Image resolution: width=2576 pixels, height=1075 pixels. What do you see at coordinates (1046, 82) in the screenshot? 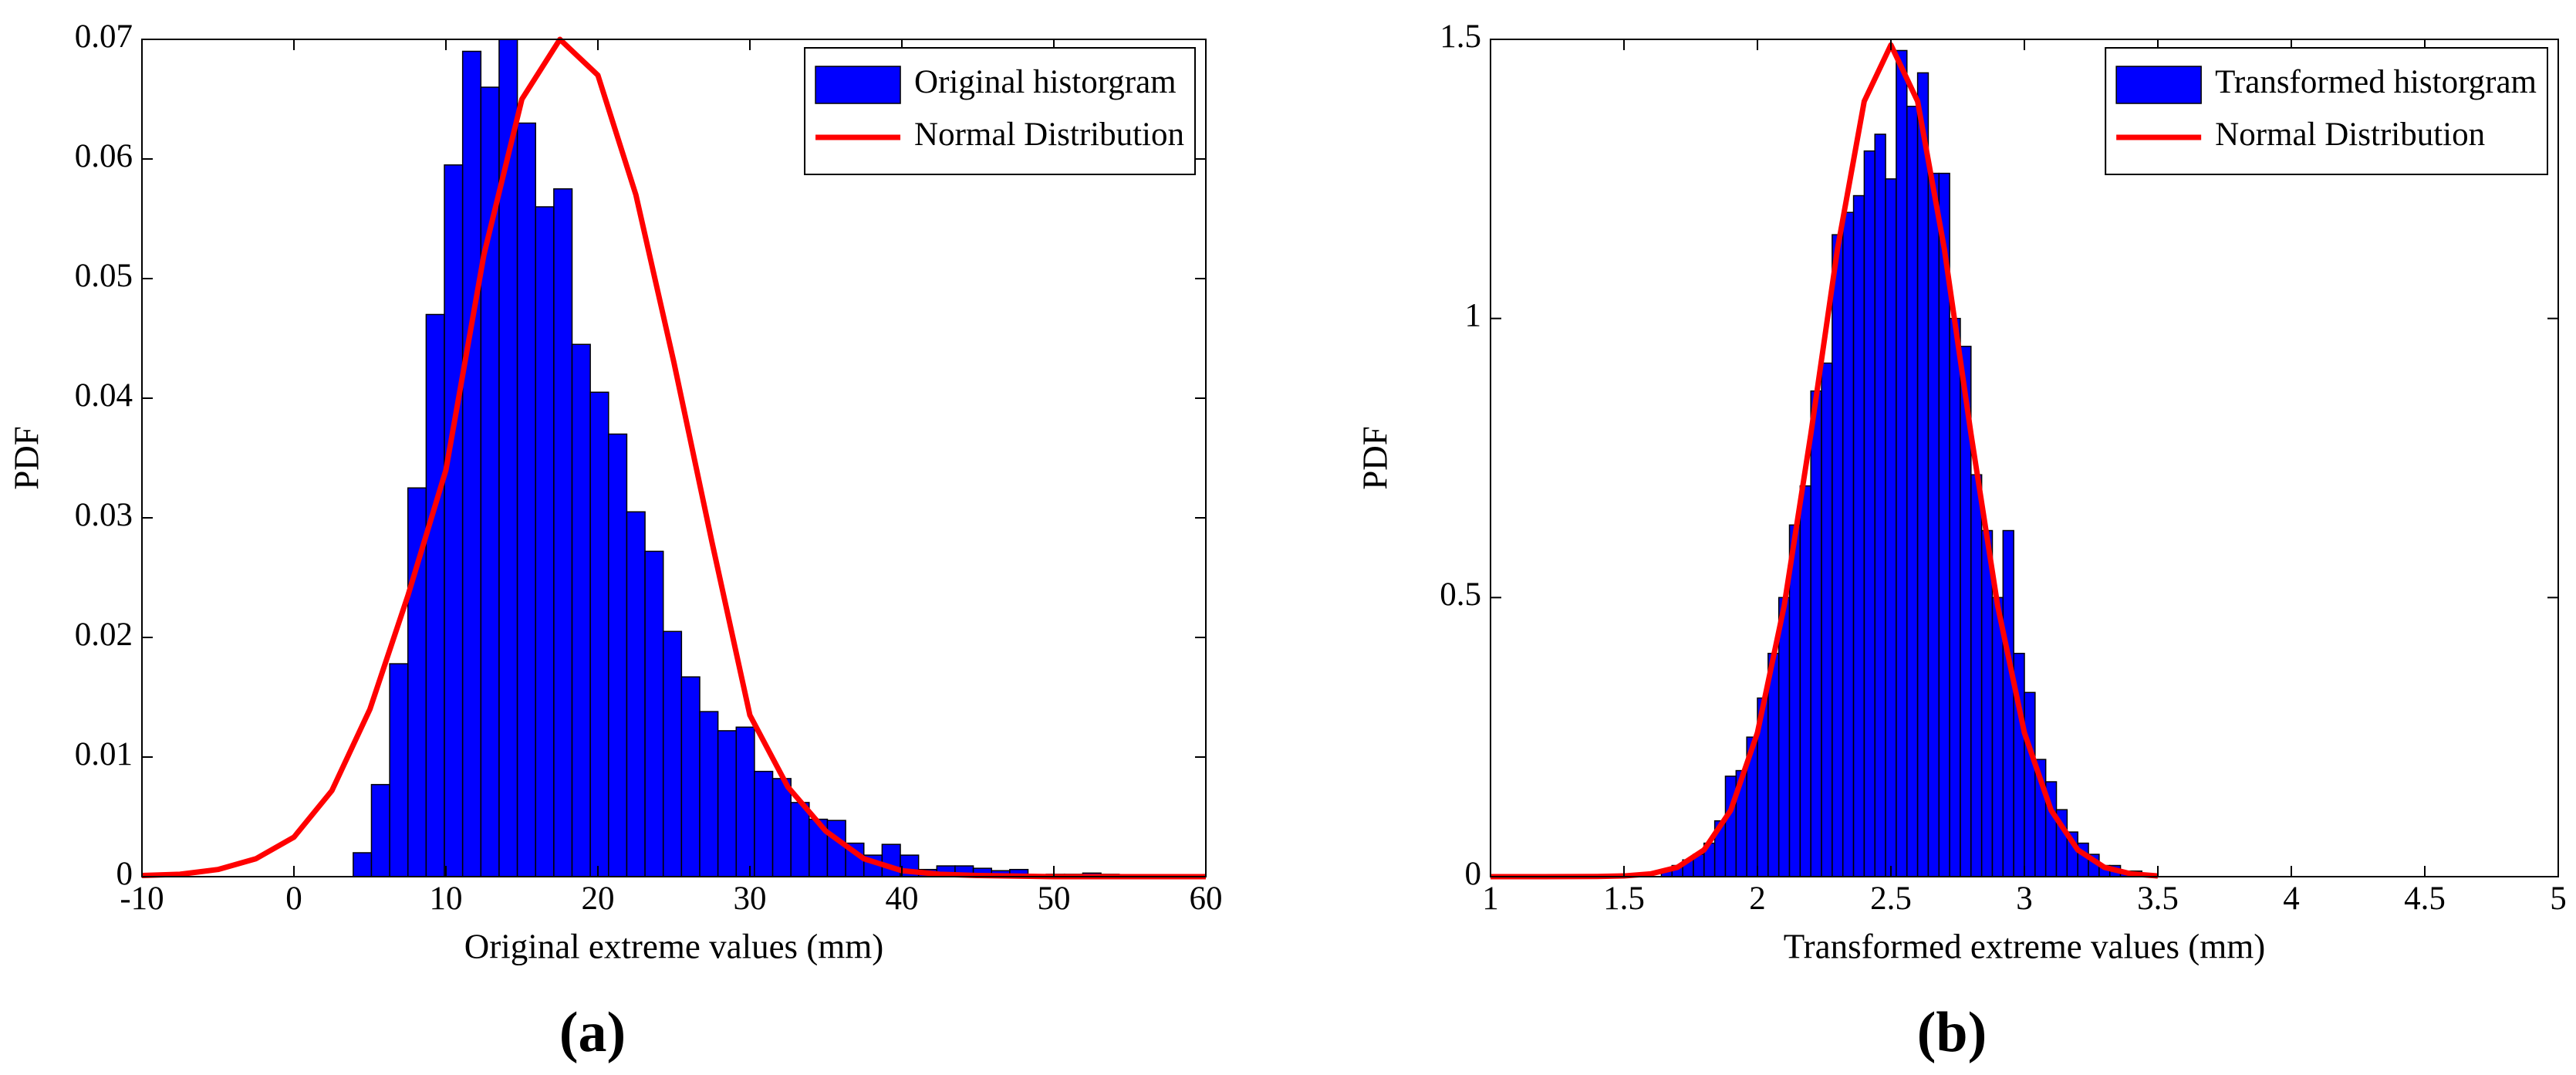
I see `legend-label: Original historgram` at bounding box center [1046, 82].